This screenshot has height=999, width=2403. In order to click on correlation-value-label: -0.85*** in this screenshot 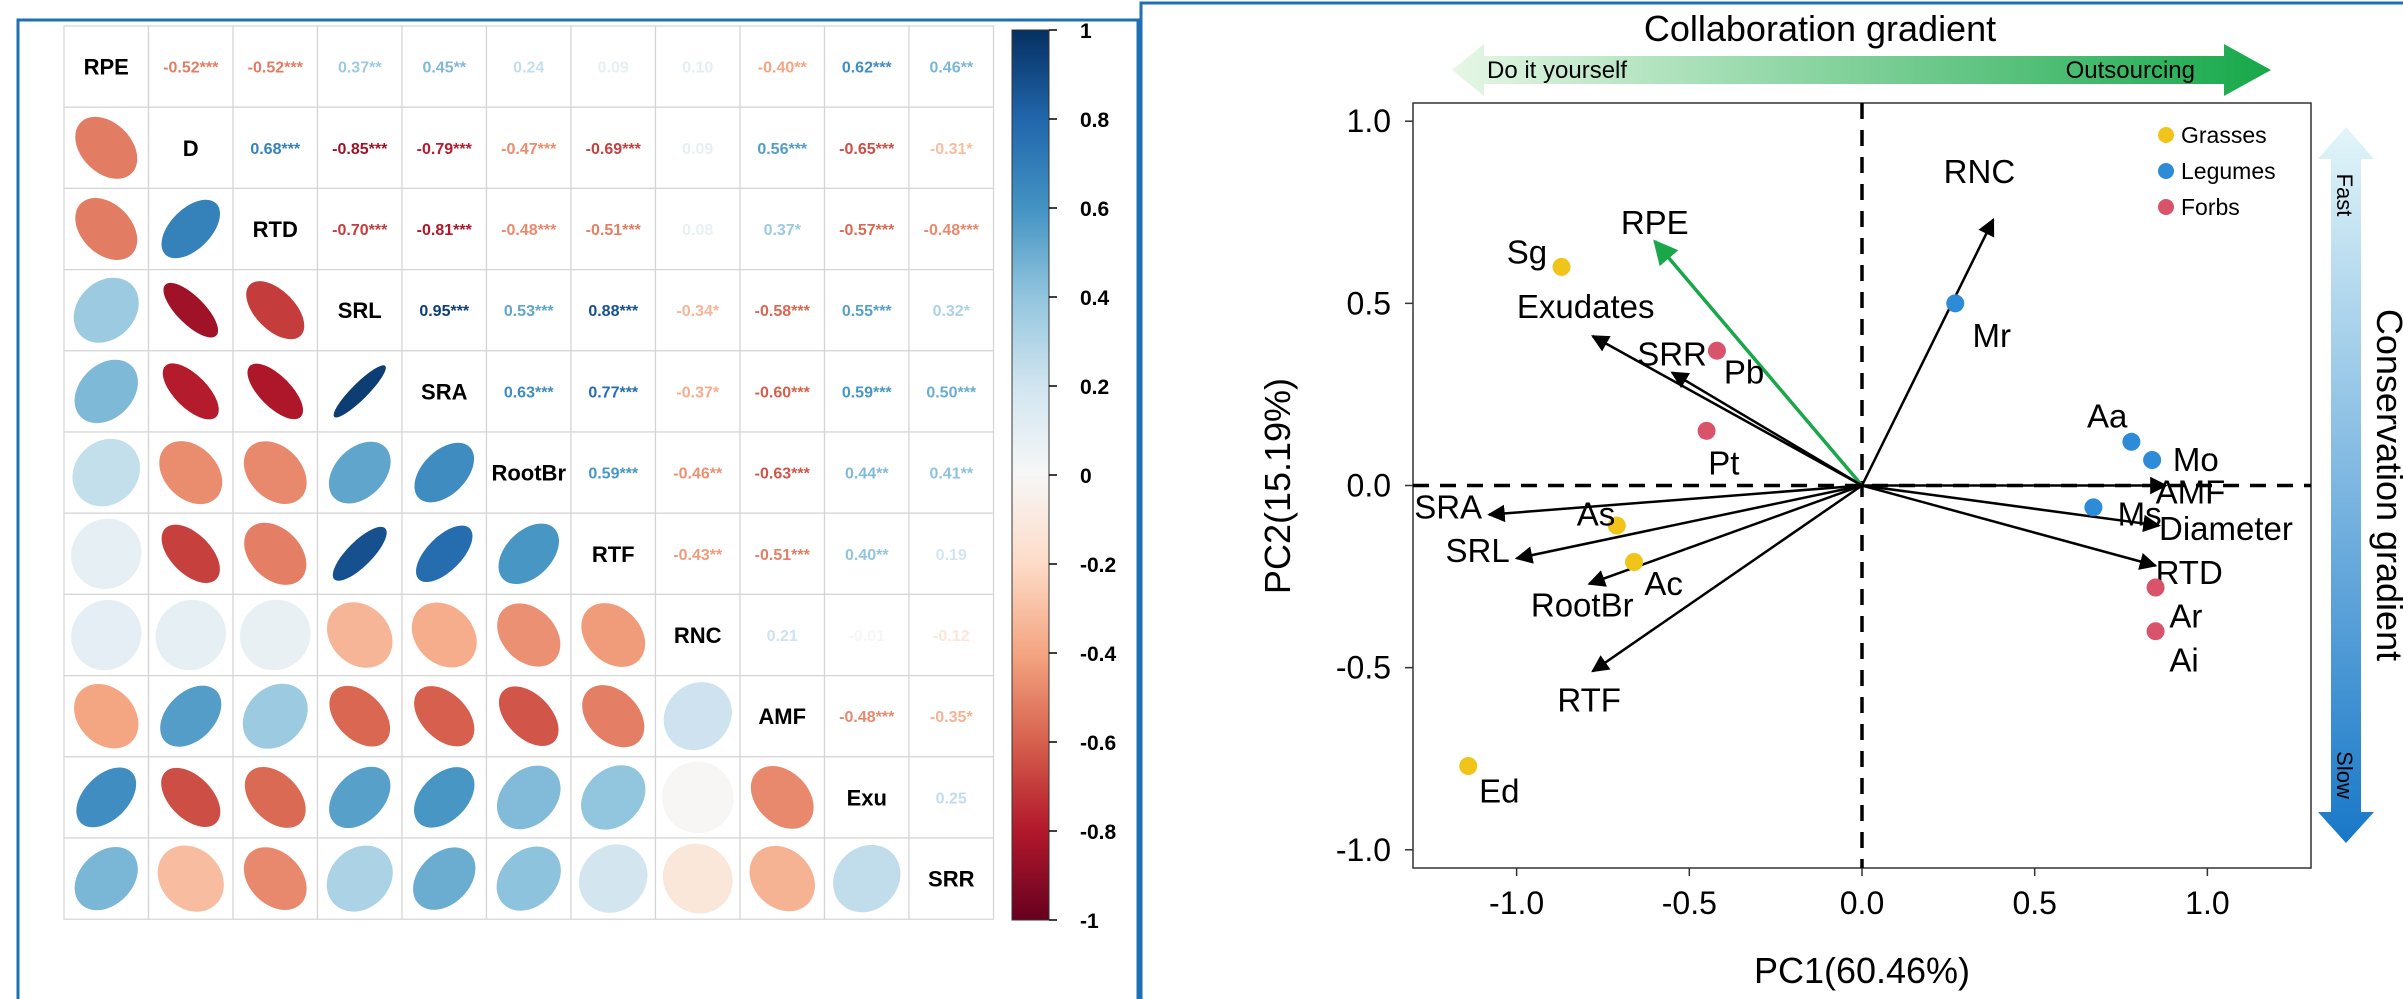, I will do `click(360, 149)`.